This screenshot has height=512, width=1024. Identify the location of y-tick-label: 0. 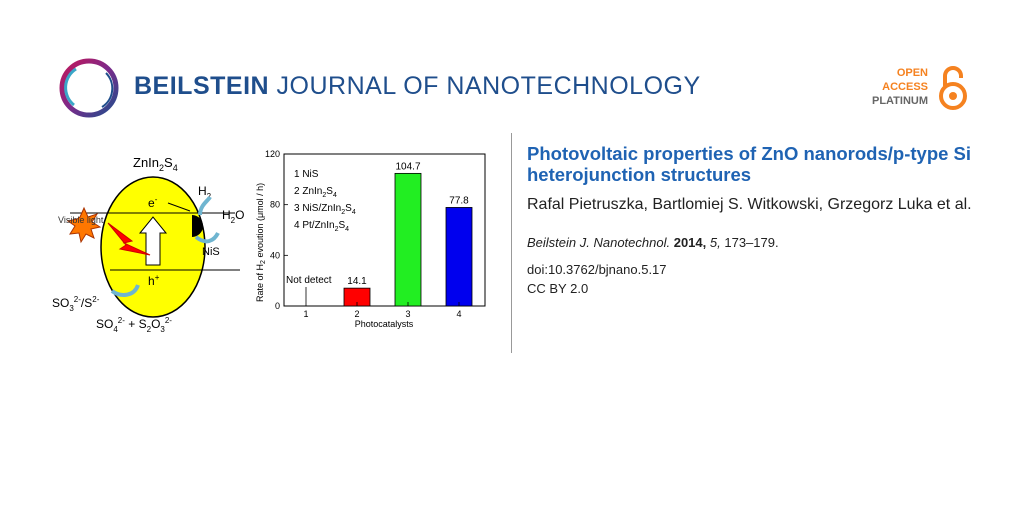
(277, 306).